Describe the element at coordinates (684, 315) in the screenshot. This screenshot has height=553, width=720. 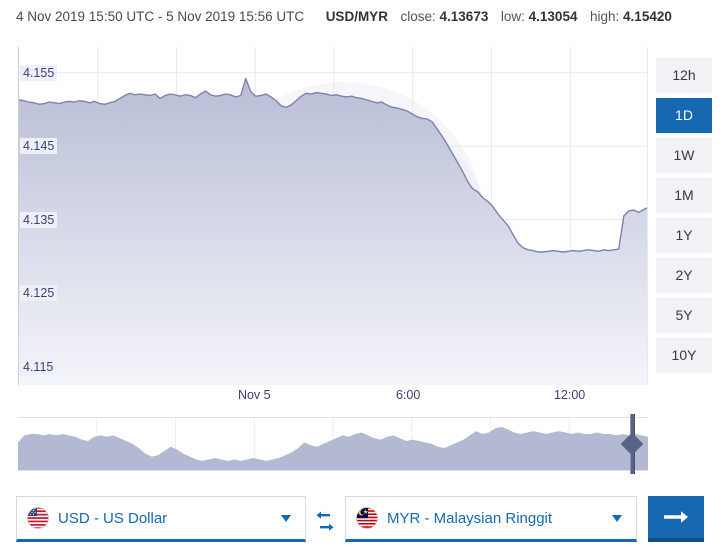
I see `range-button-5y: 5Y` at that location.